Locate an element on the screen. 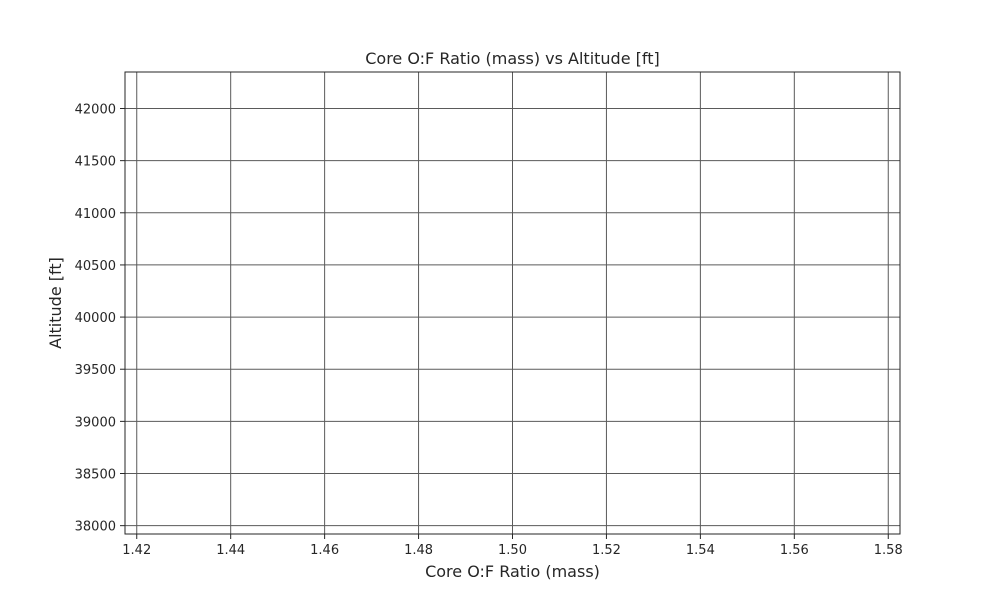 This screenshot has width=1000, height=605. y-tick-label: 38000 is located at coordinates (95, 527).